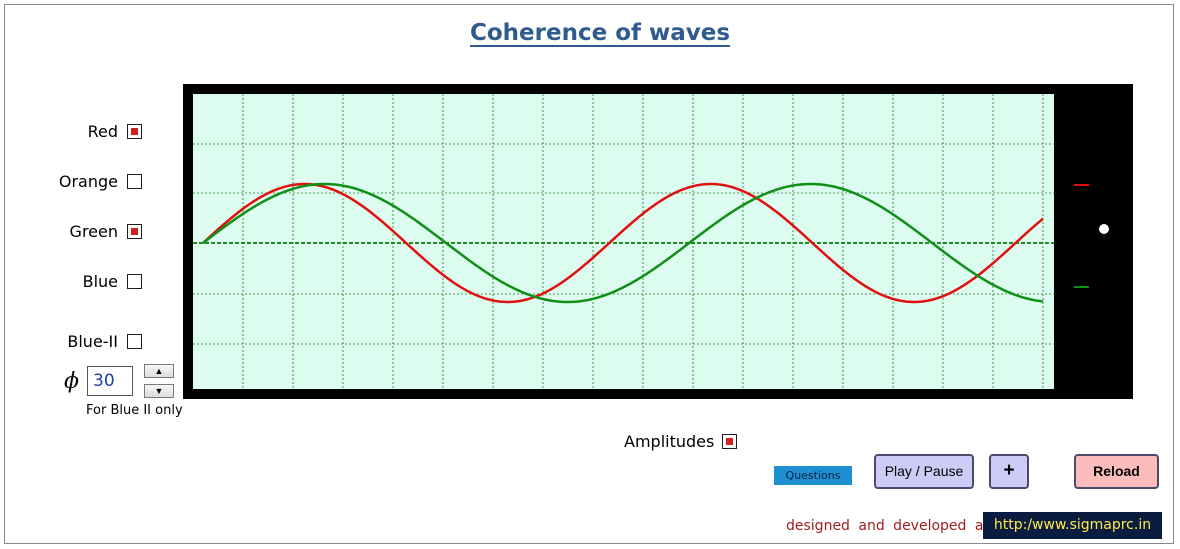 This screenshot has height=549, width=1180. What do you see at coordinates (159, 371) in the screenshot?
I see `phase-up-button: ▲` at bounding box center [159, 371].